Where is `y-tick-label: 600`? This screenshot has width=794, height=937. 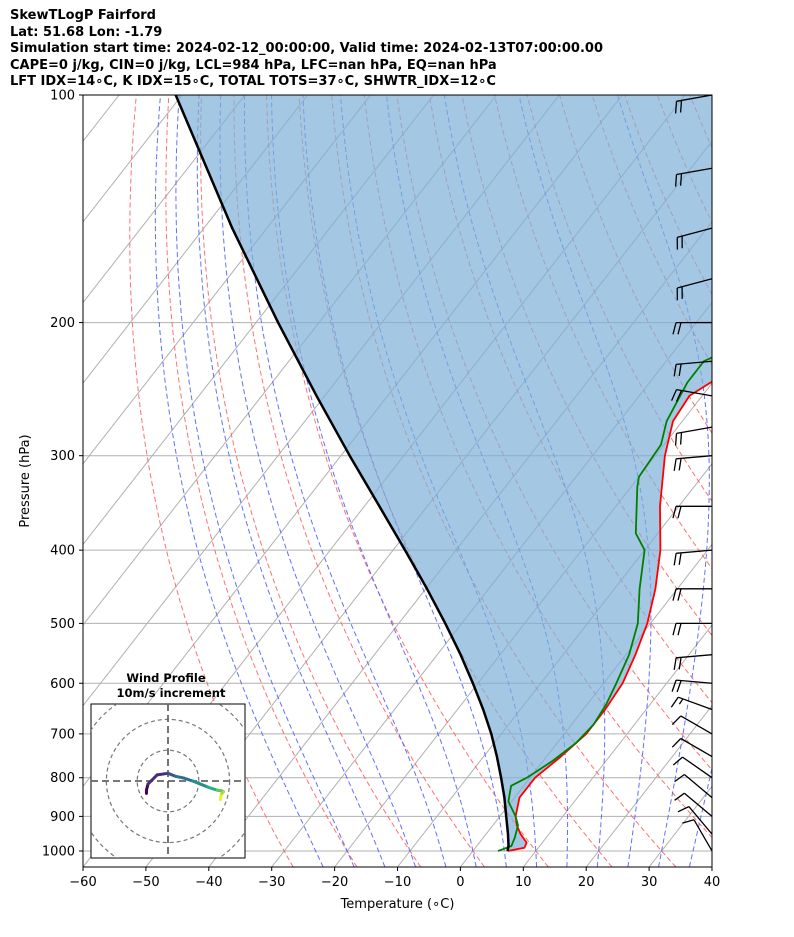 y-tick-label: 600 is located at coordinates (62, 684).